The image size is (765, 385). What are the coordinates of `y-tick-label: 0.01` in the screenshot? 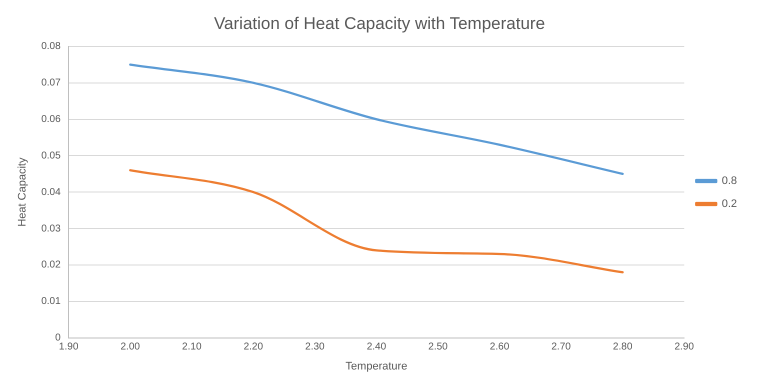 It's located at (51, 302).